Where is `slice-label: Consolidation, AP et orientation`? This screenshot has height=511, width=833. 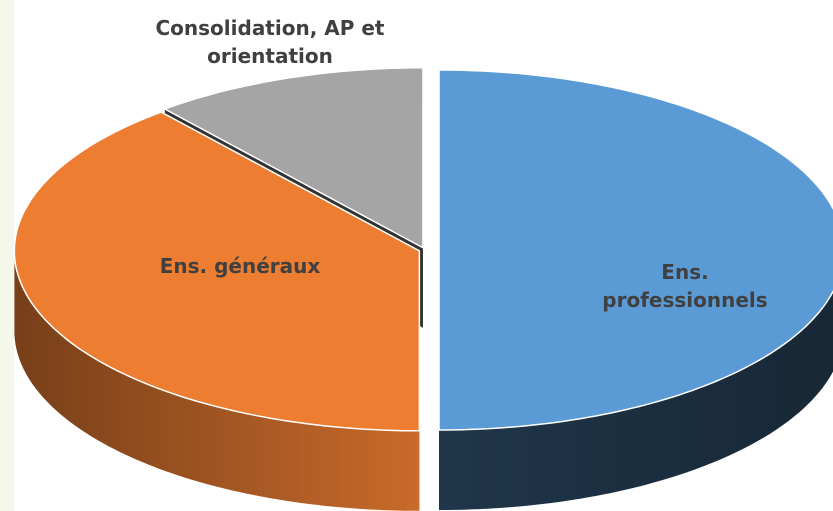
slice-label: Consolidation, AP et orientation is located at coordinates (270, 42).